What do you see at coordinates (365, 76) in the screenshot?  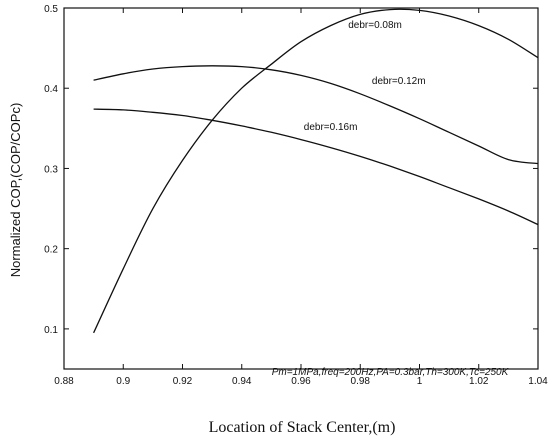 I see `series-labels: debr=0.08m debr=0.12m debr=0.16m` at bounding box center [365, 76].